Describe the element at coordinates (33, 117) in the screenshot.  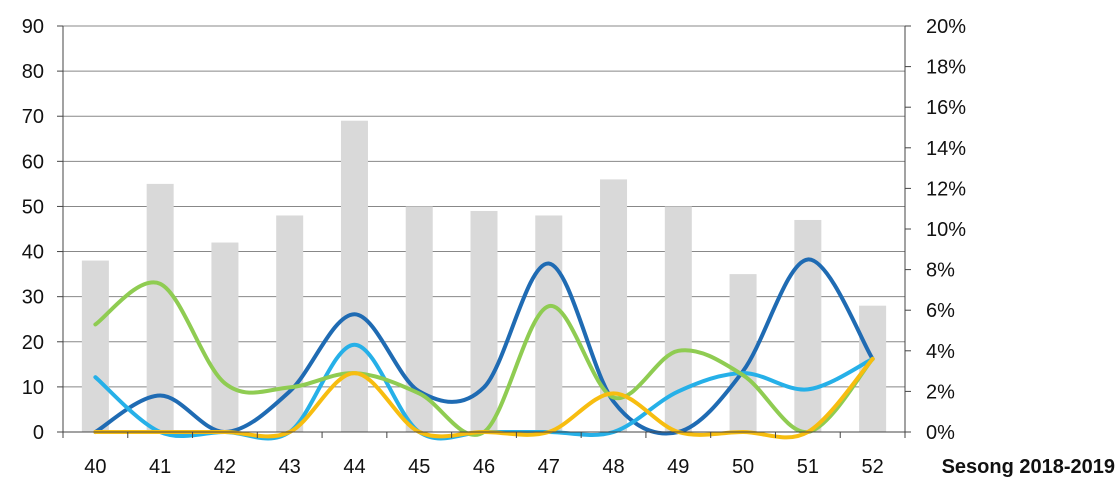
I see `left-tick-label: 70` at that location.